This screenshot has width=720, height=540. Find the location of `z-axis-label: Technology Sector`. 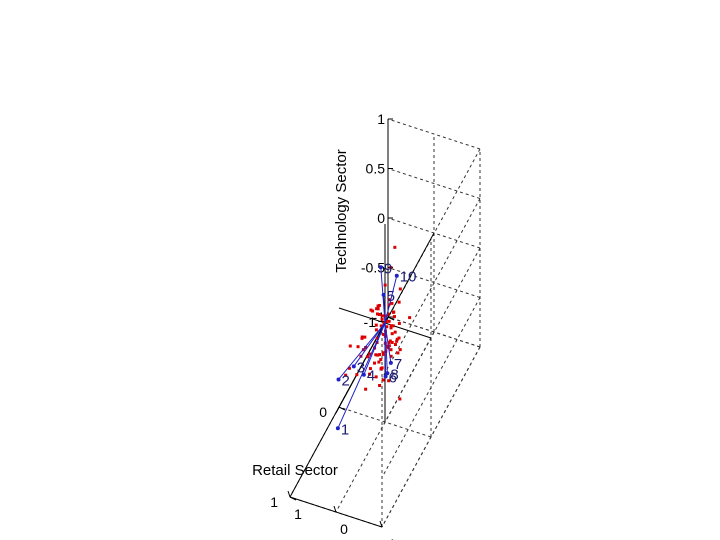

z-axis-label: Technology Sector is located at coordinates (341, 210).